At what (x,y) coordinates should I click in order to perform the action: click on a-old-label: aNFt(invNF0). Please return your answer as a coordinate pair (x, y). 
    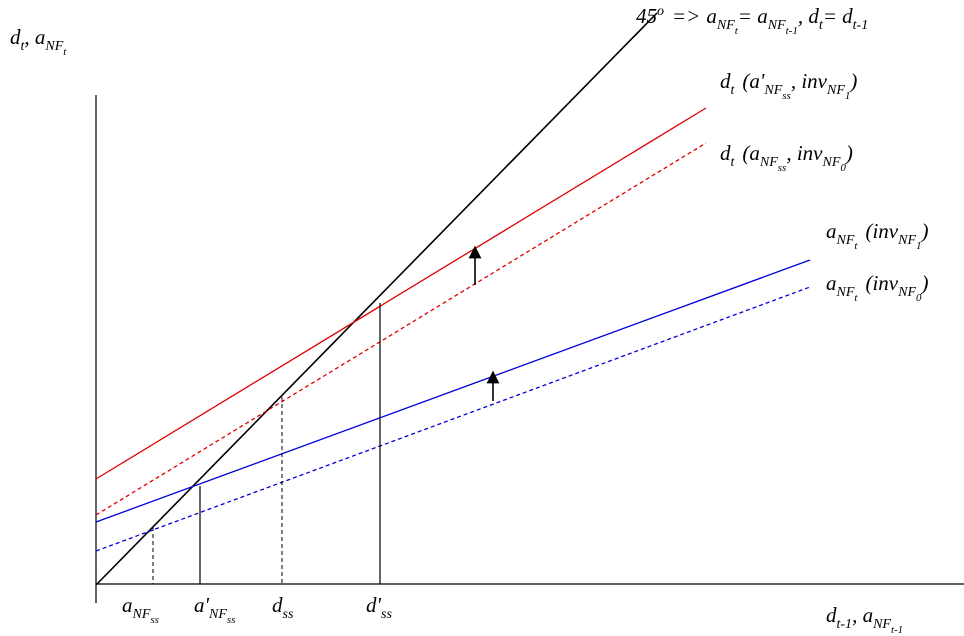
    Looking at the image, I should click on (877, 287).